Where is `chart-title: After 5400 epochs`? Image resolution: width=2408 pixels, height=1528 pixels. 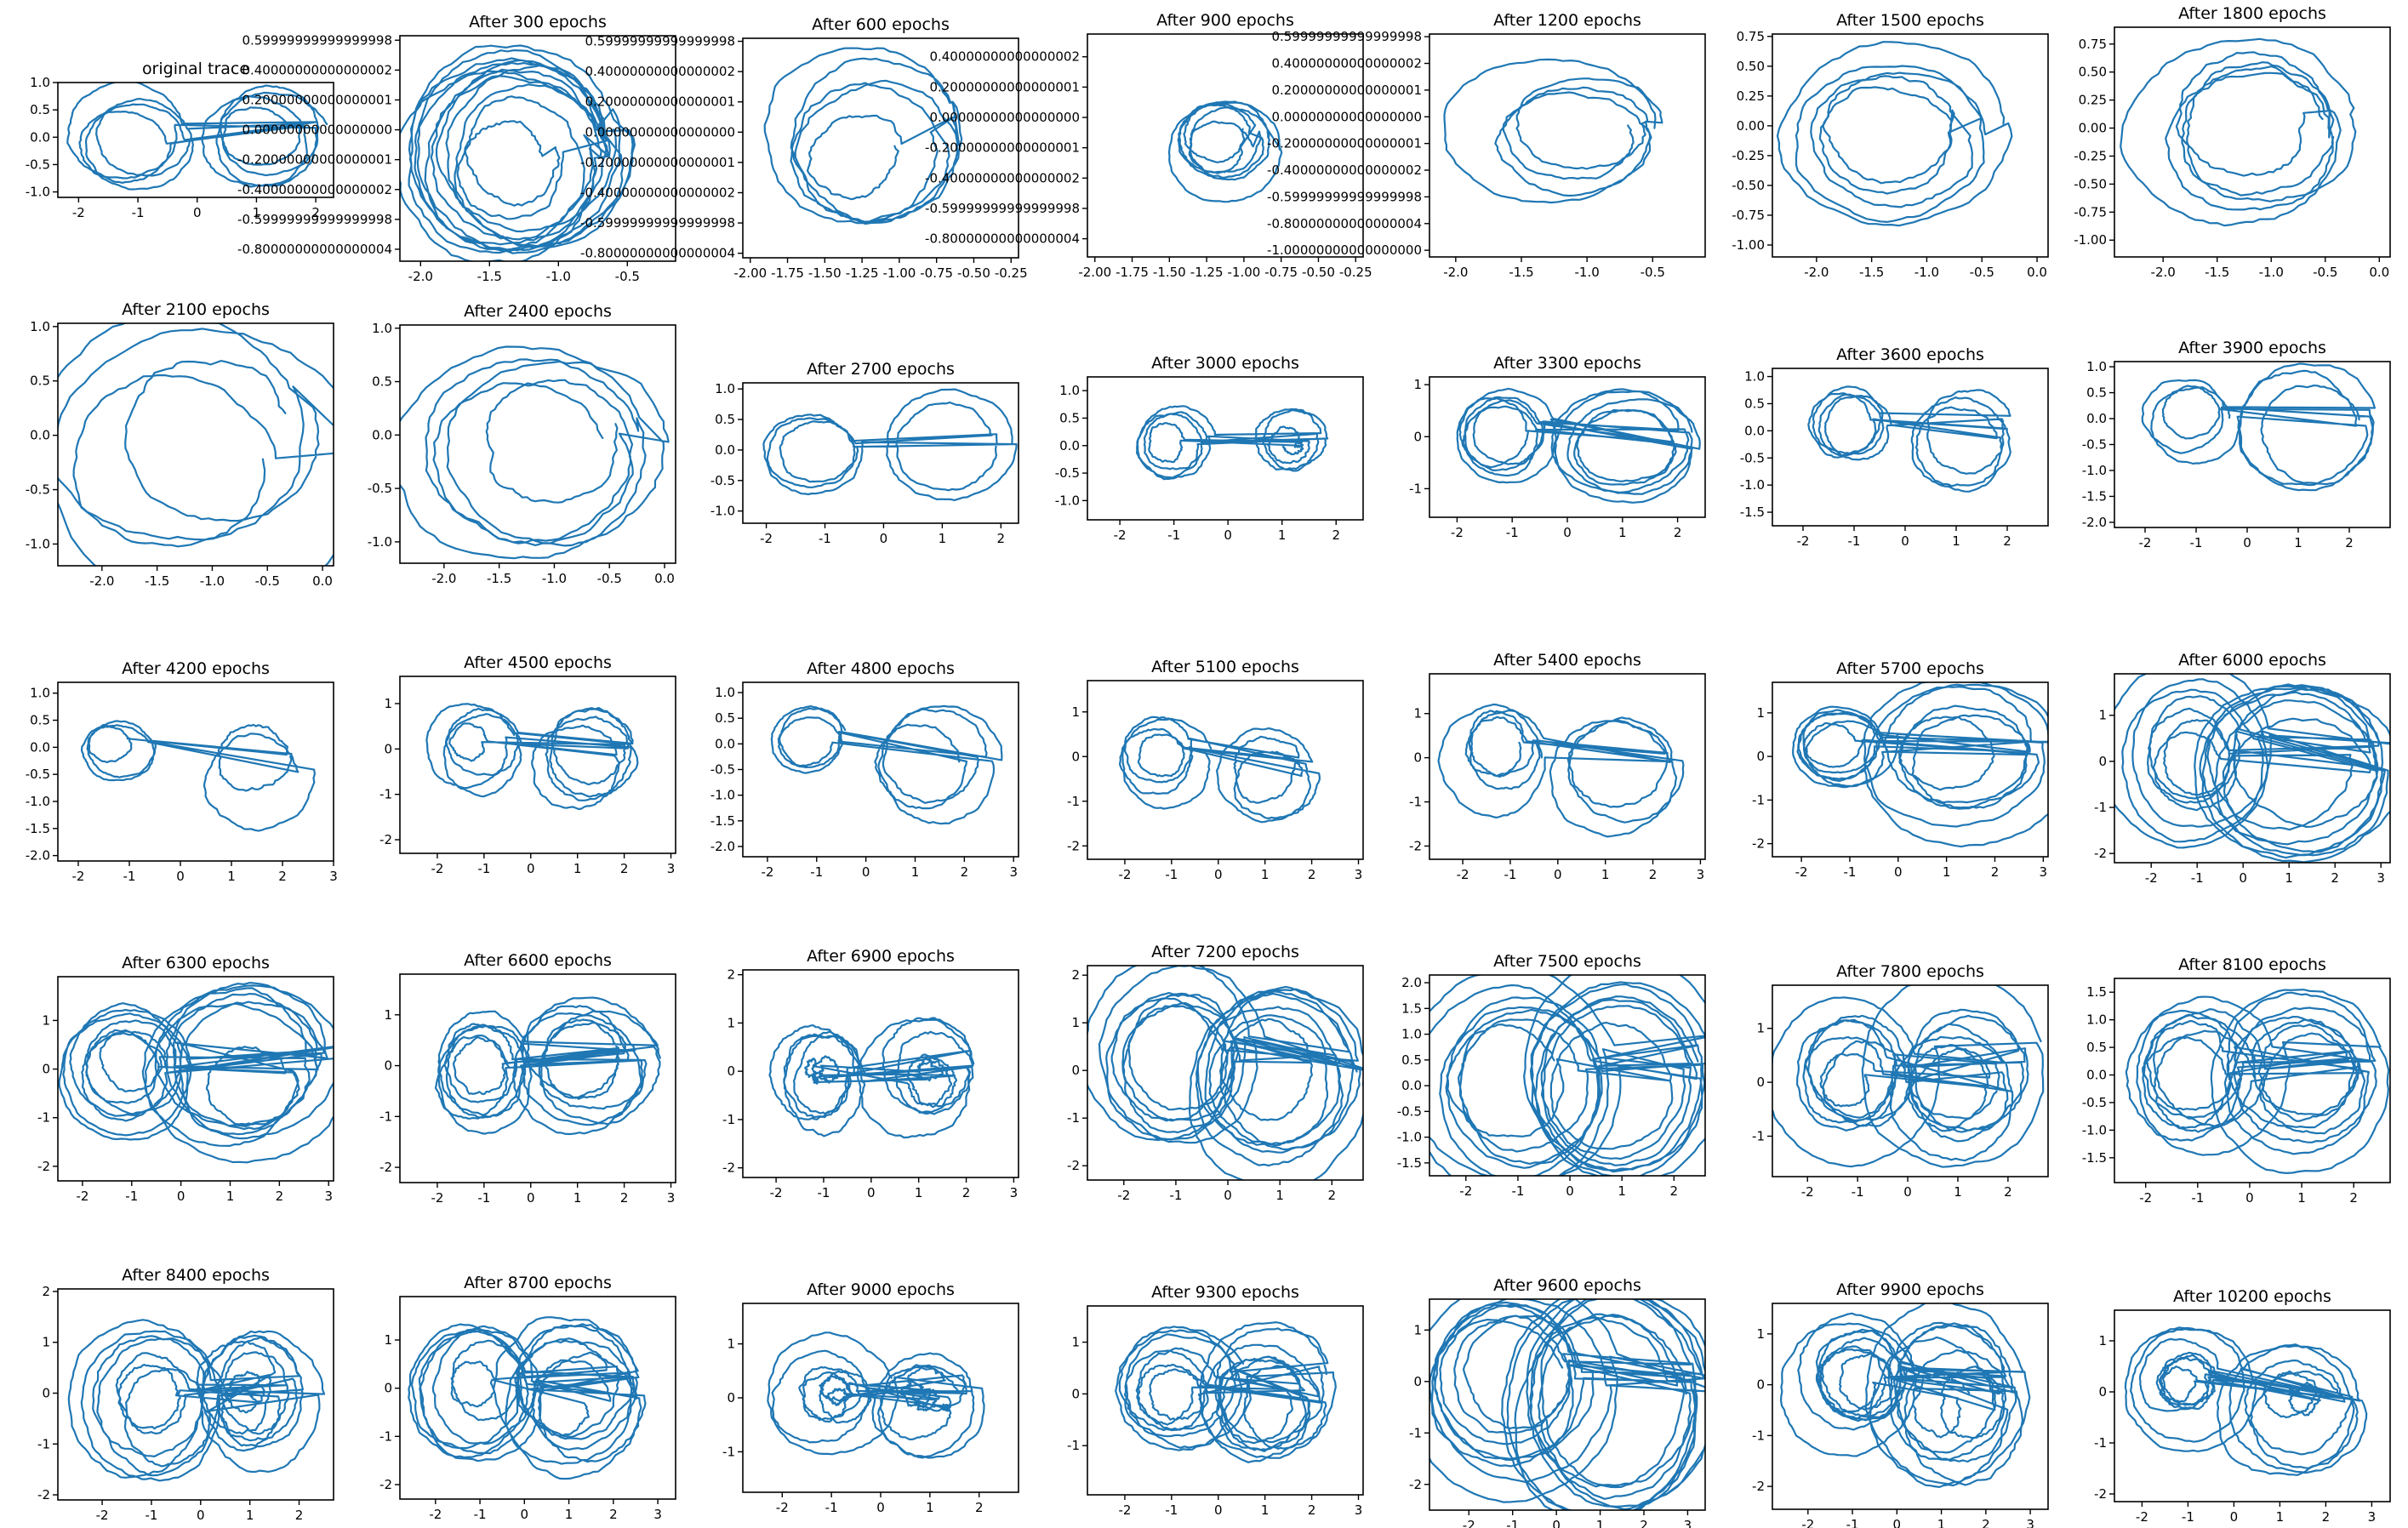 chart-title: After 5400 epochs is located at coordinates (1567, 660).